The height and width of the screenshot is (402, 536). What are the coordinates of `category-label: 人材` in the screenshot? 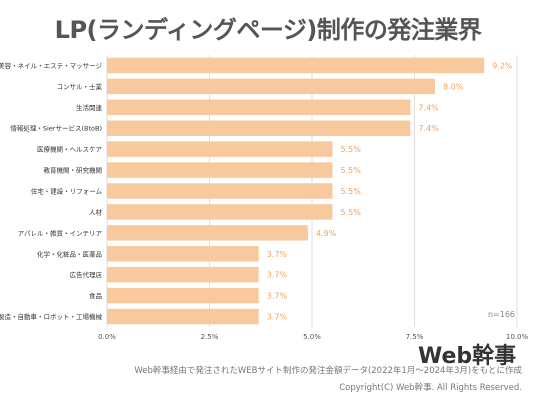 It's located at (96, 211).